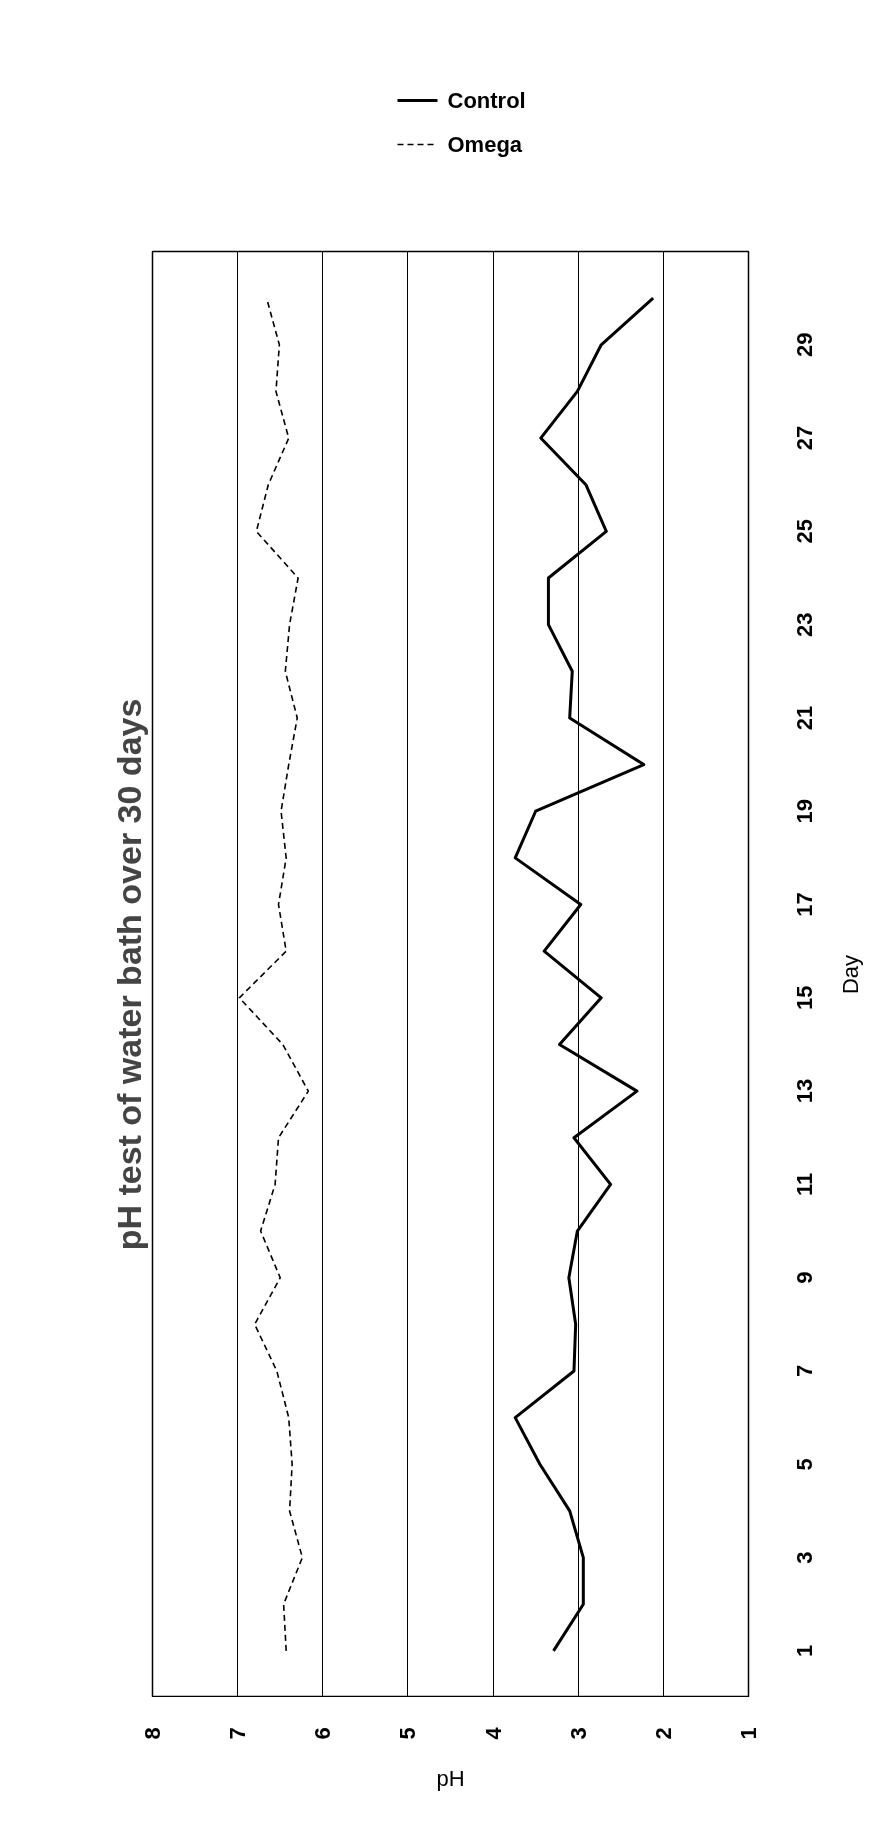 Image resolution: width=877 pixels, height=1829 pixels. I want to click on x-tick-label: 4, so click(493, 1733).